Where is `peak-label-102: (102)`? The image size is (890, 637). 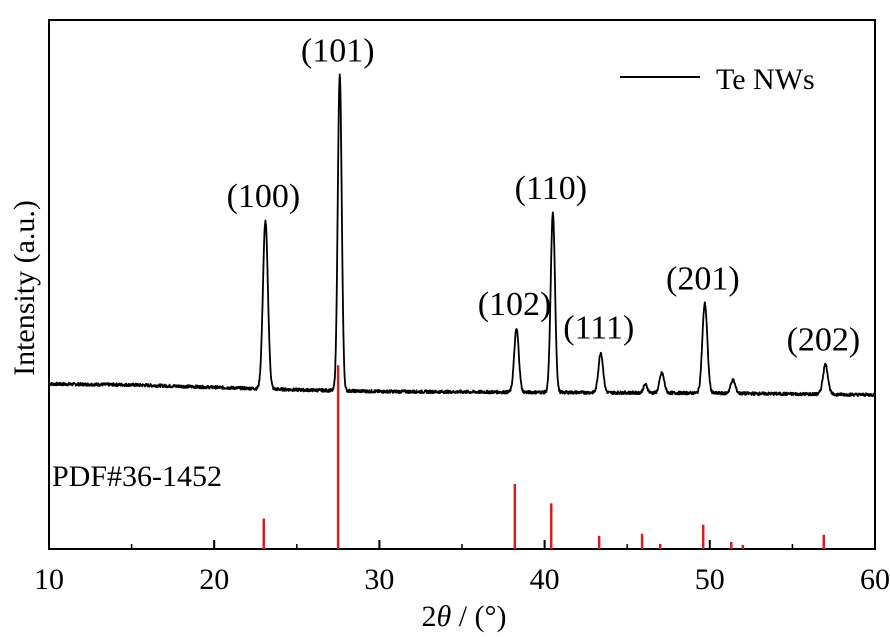 peak-label-102: (102) is located at coordinates (515, 304).